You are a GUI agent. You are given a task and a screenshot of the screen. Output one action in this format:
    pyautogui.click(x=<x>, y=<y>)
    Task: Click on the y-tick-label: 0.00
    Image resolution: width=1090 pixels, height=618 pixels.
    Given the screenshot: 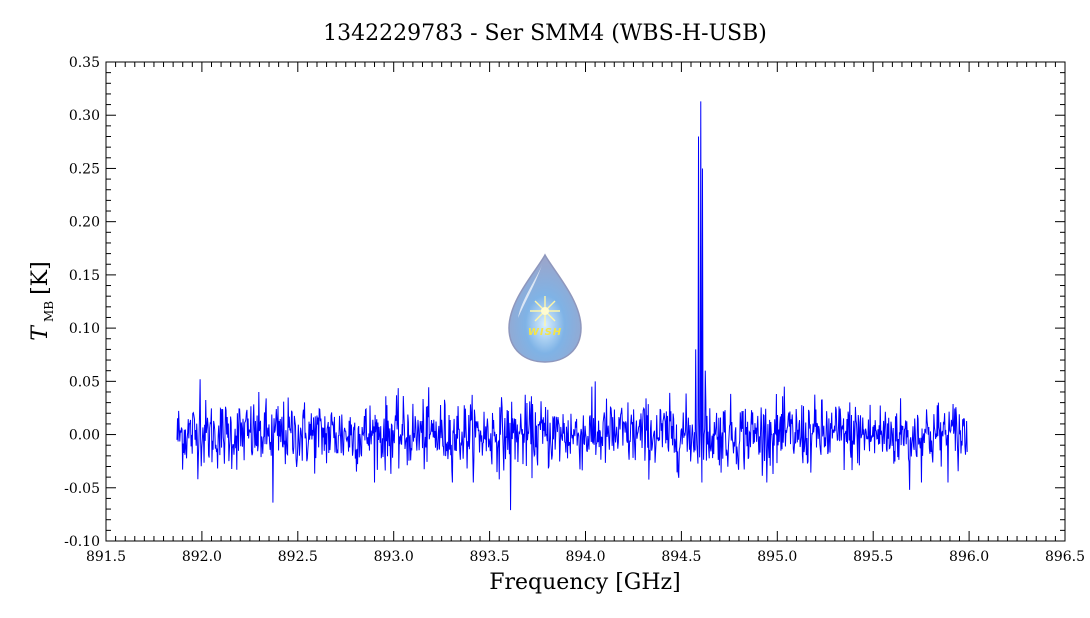 What is the action you would take?
    pyautogui.click(x=84, y=436)
    